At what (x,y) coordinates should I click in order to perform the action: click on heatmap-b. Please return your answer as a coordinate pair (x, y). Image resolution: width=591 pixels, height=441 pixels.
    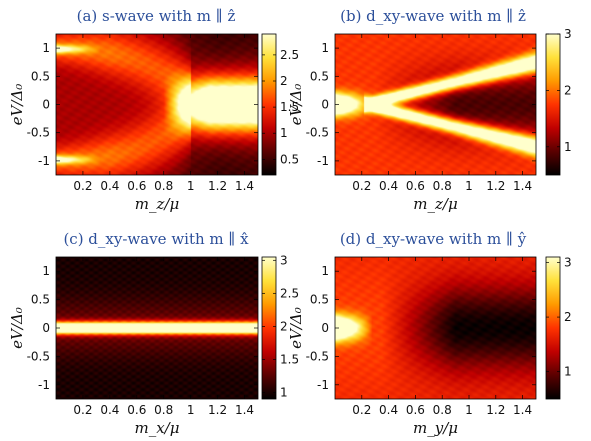
    Looking at the image, I should click on (435, 104).